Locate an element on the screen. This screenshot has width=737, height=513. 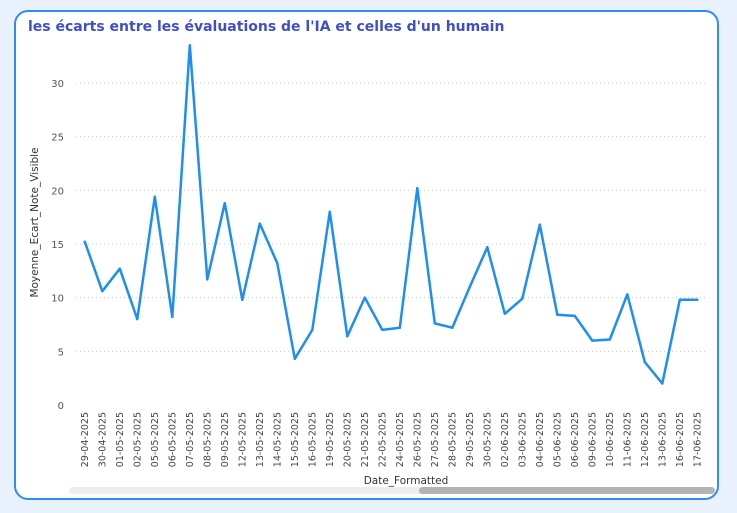
x-tick-label: 27-05-2025 is located at coordinates (435, 439).